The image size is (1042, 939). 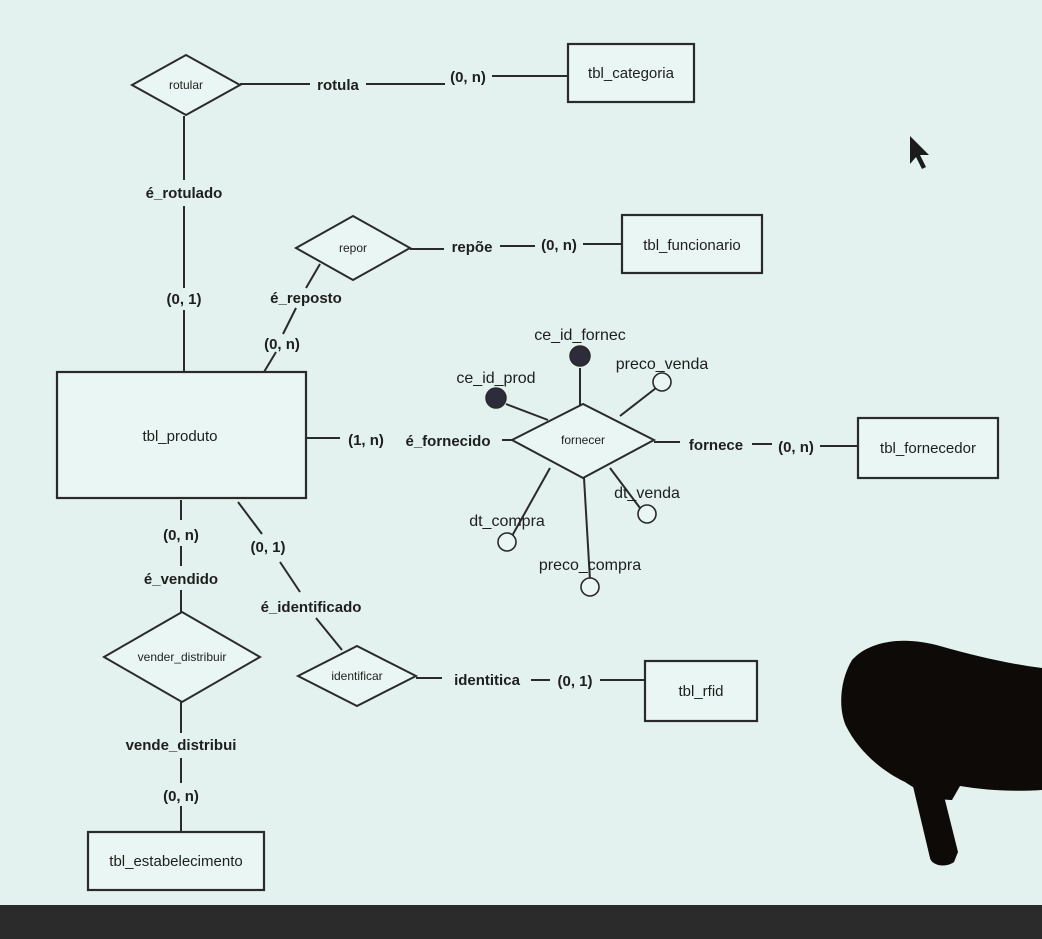 I want to click on attribute-key-ce-id-prod, so click(x=496, y=398).